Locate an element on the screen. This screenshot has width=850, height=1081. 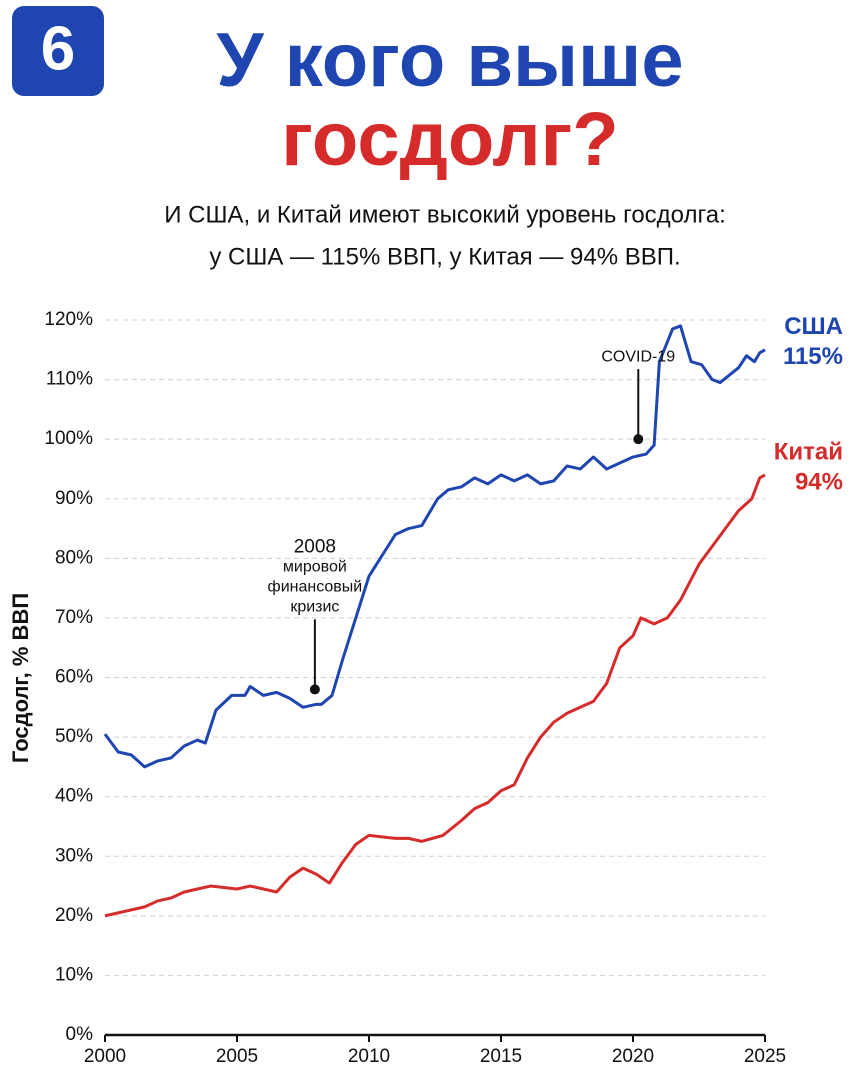
y-tick-label: 60% is located at coordinates (74, 677).